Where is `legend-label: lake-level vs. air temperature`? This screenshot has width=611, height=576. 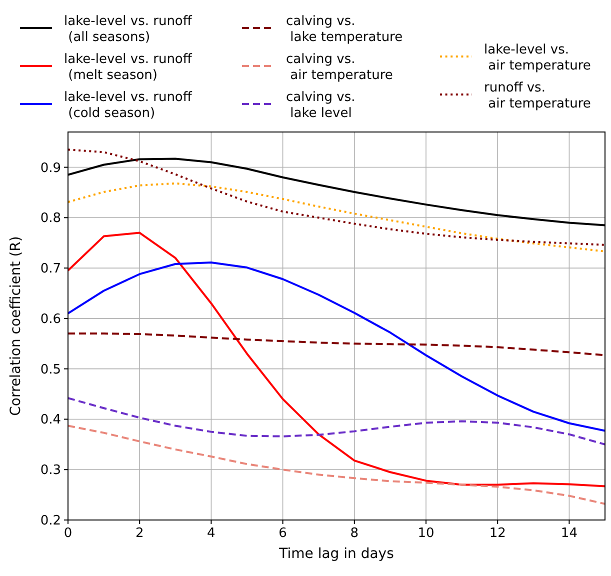 legend-label: lake-level vs. air temperature is located at coordinates (537, 58).